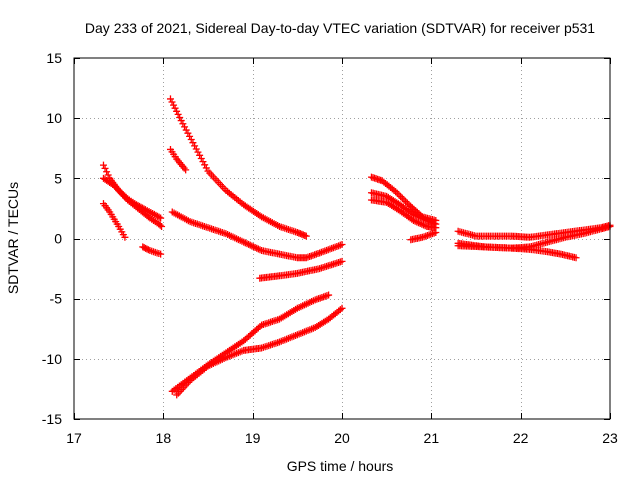 The width and height of the screenshot is (640, 480). Describe the element at coordinates (58, 239) in the screenshot. I see `y-tick-label: 0` at that location.